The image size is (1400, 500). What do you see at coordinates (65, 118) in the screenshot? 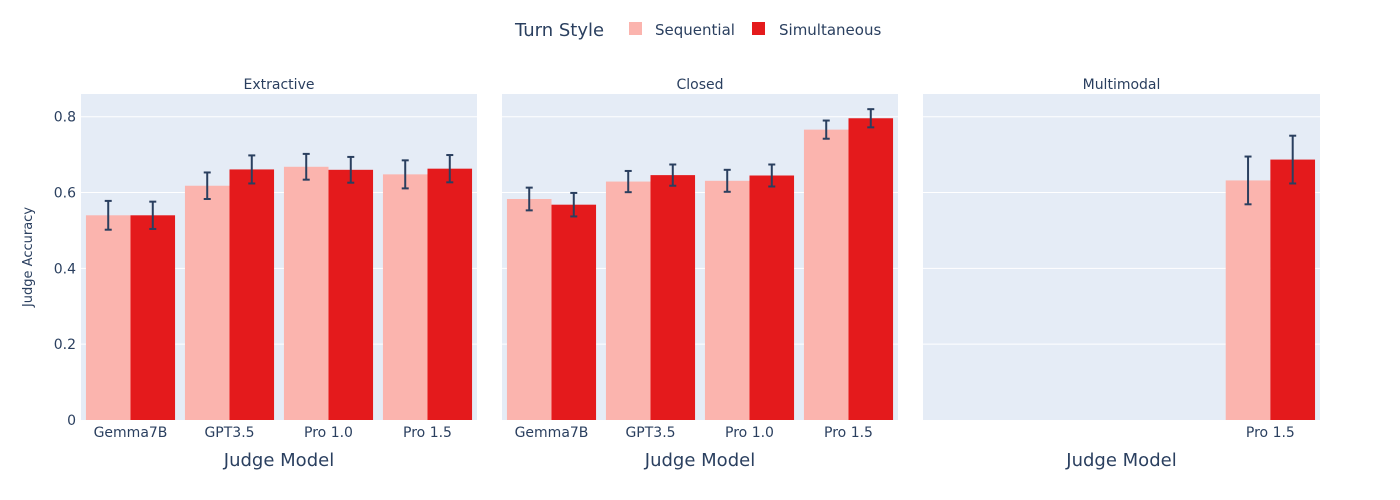
I see `y-tick-label: 0.8` at bounding box center [65, 118].